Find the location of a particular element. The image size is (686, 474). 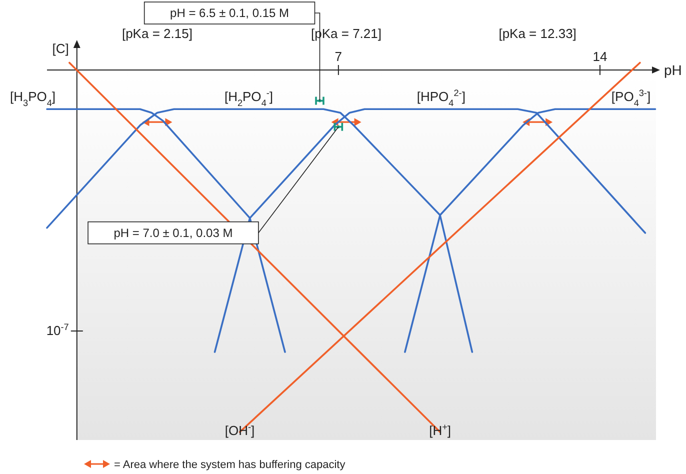

series-label: [HPO$_{4}$$^{2-}$] is located at coordinates (441, 98).